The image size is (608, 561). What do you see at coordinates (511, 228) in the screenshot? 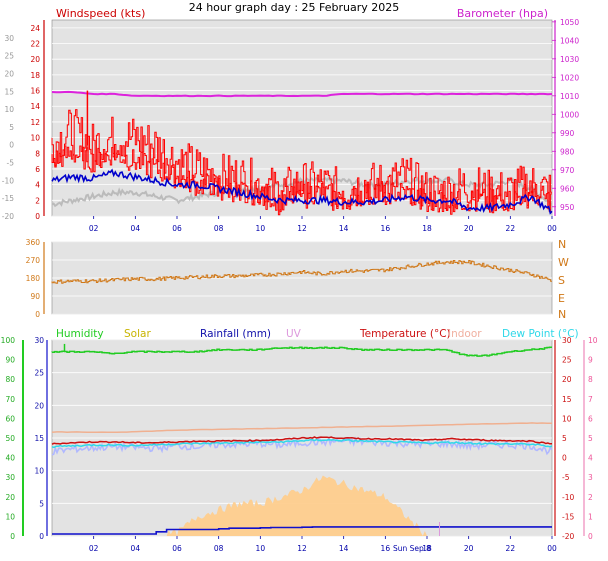
I see `x-tick-label: 22` at bounding box center [511, 228].